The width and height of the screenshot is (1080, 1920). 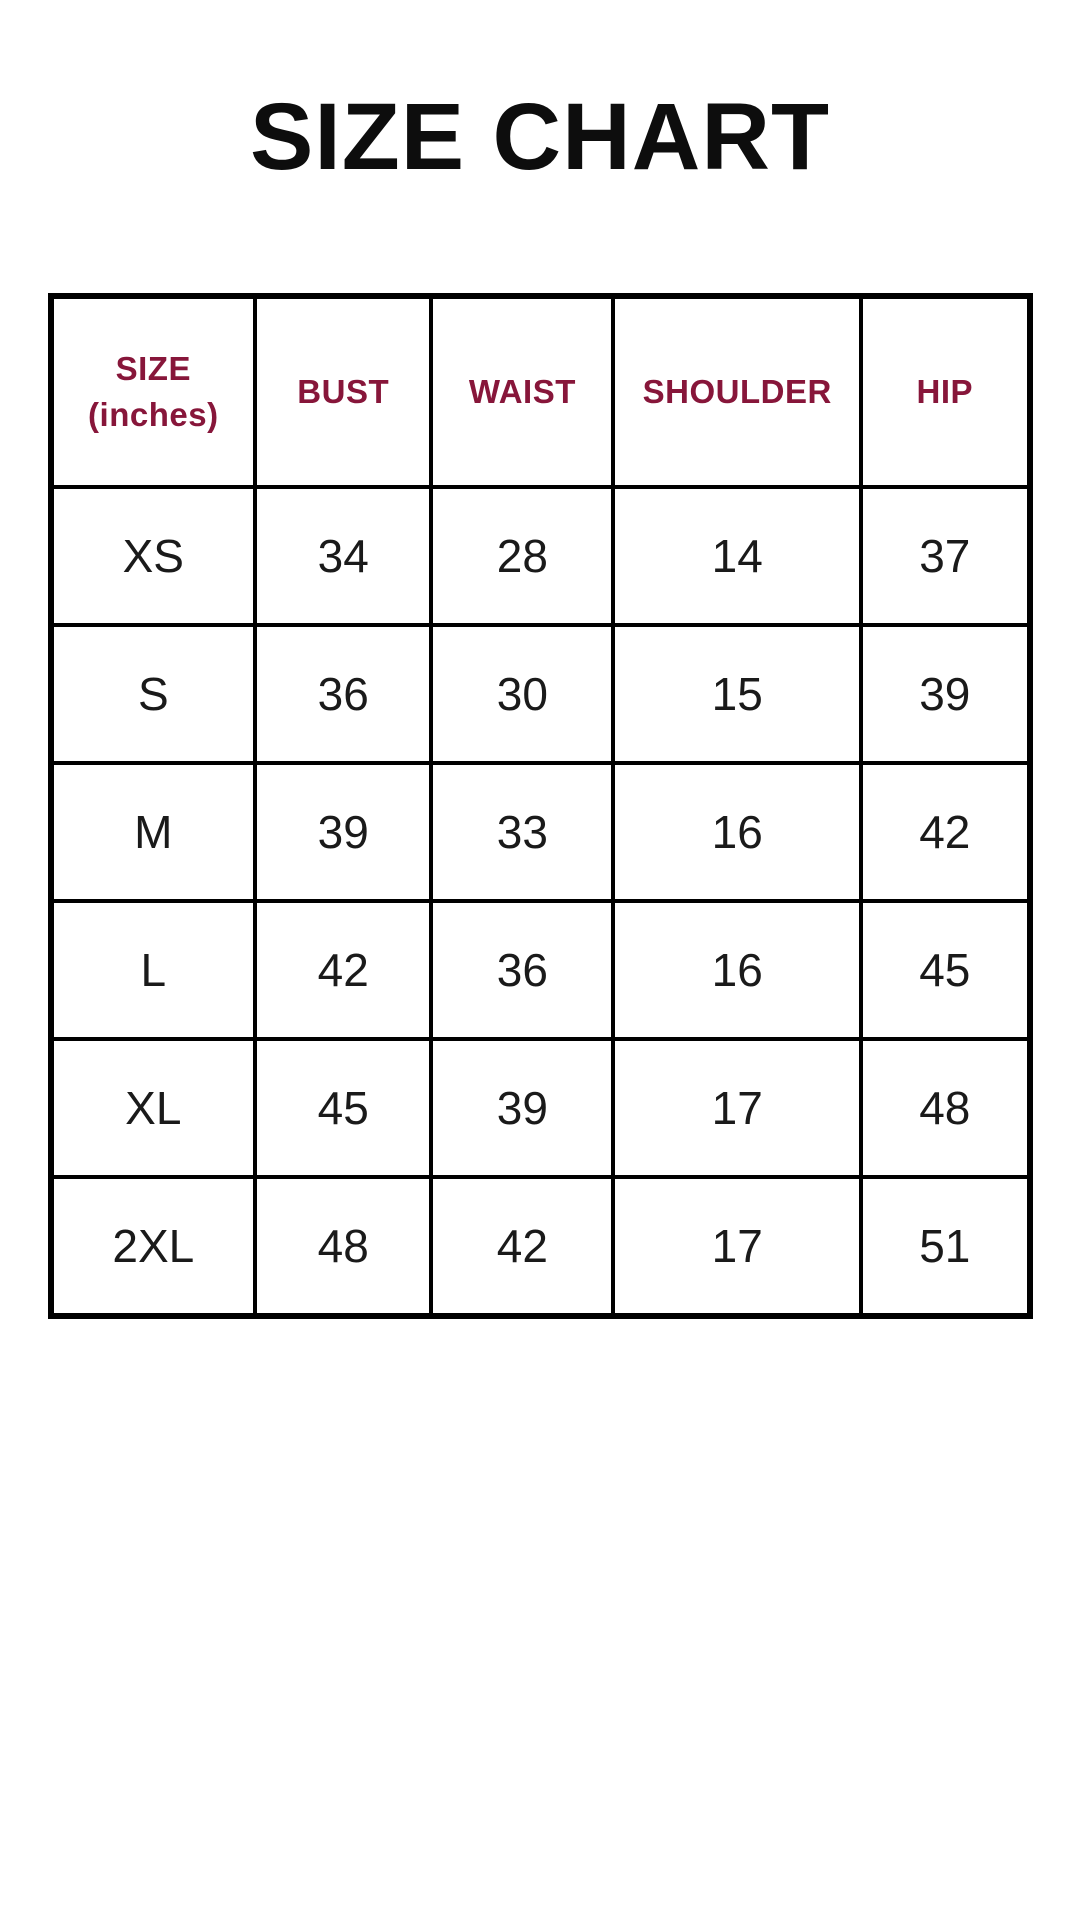 What do you see at coordinates (945, 1246) in the screenshot?
I see `hip-cell: 51` at bounding box center [945, 1246].